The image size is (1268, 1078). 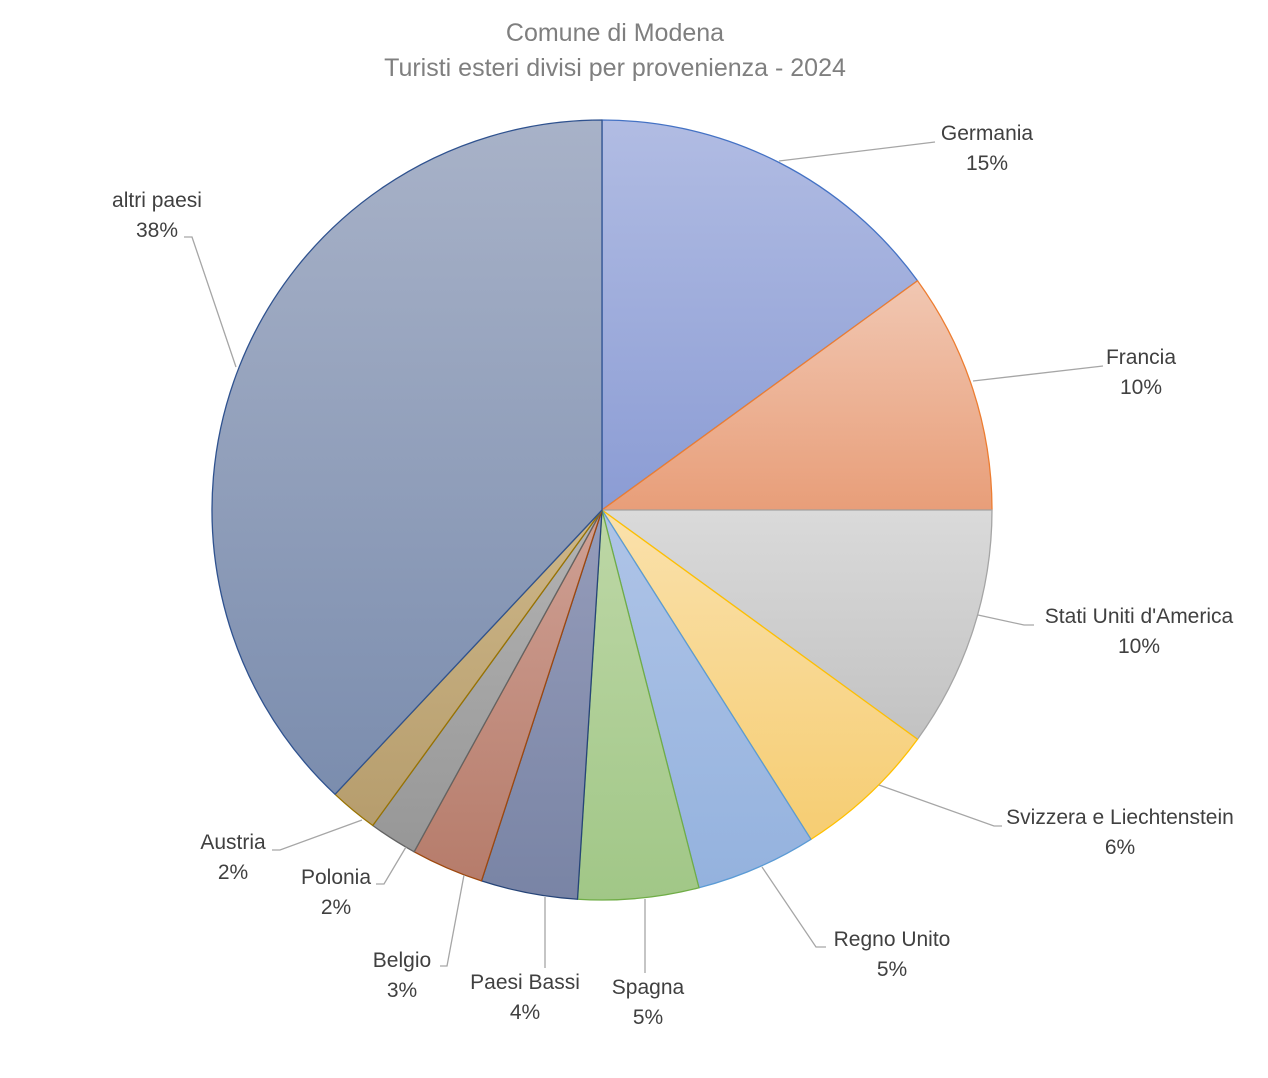 I want to click on leader-line-belgio, so click(x=452, y=920).